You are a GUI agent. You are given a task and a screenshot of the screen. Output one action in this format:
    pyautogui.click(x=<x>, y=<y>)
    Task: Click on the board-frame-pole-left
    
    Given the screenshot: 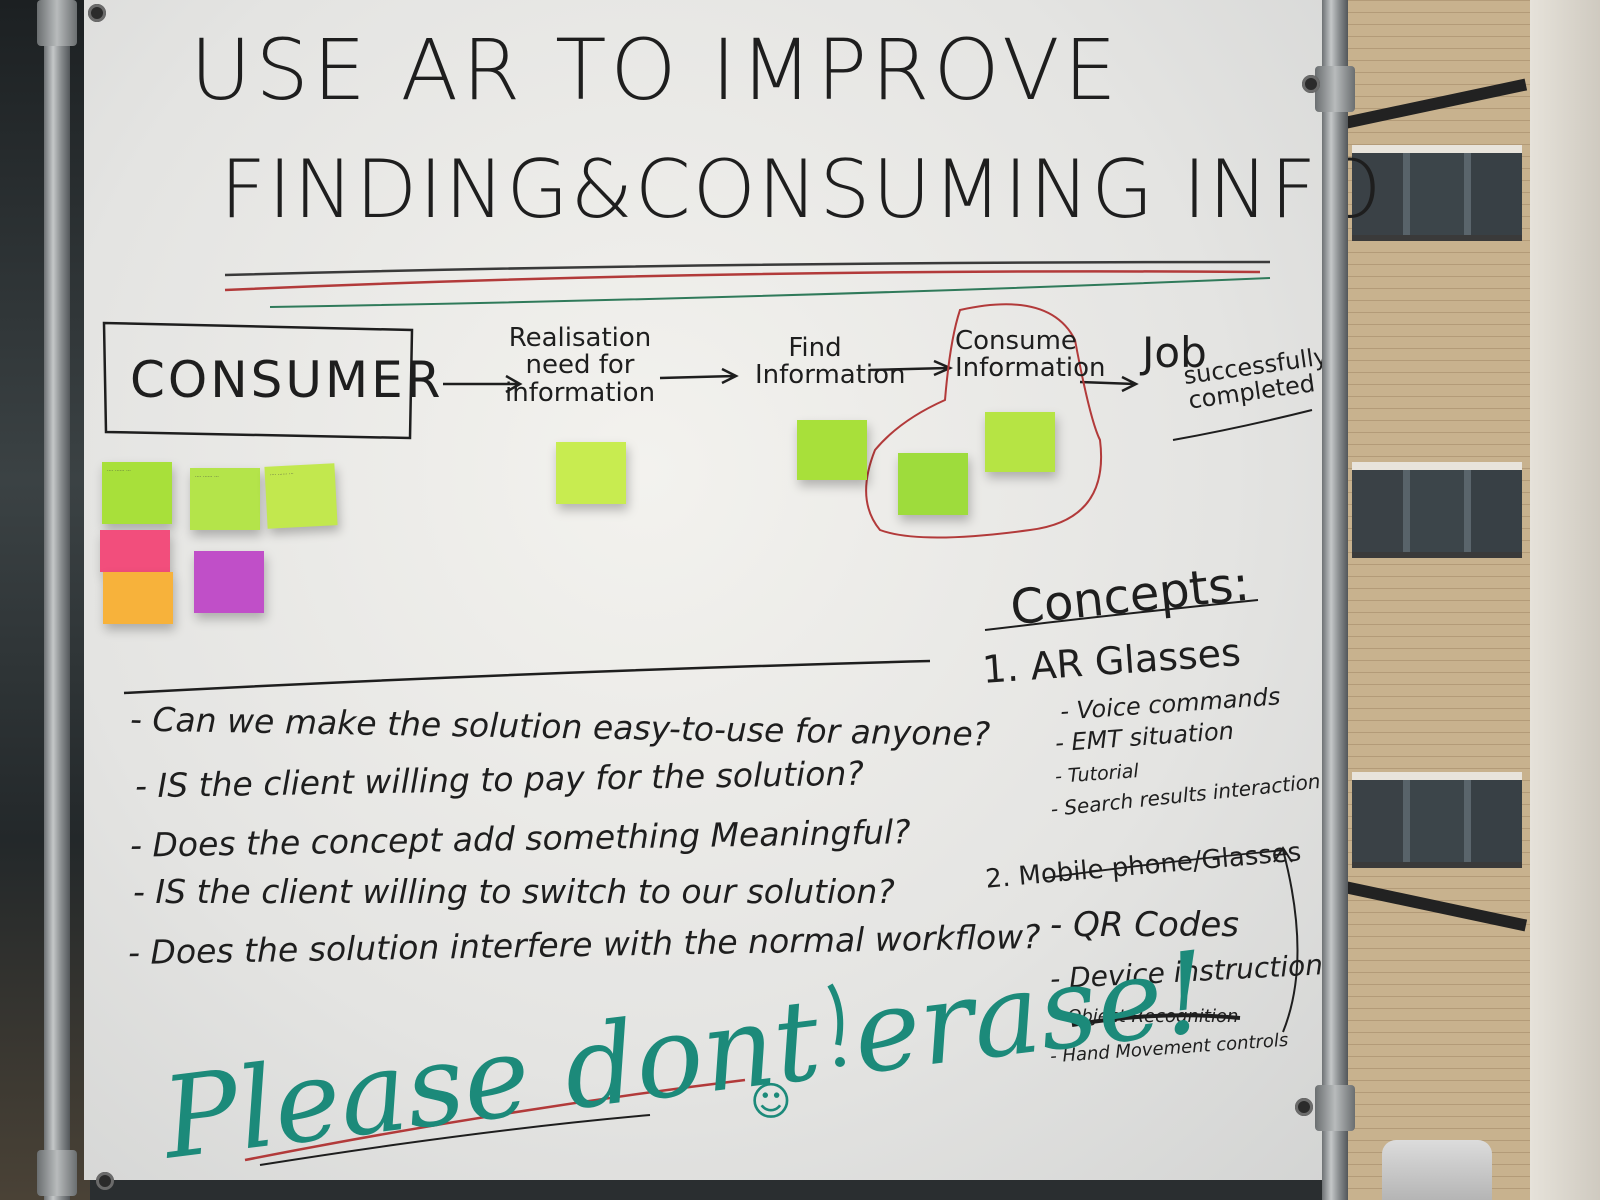 What is the action you would take?
    pyautogui.click(x=57, y=600)
    